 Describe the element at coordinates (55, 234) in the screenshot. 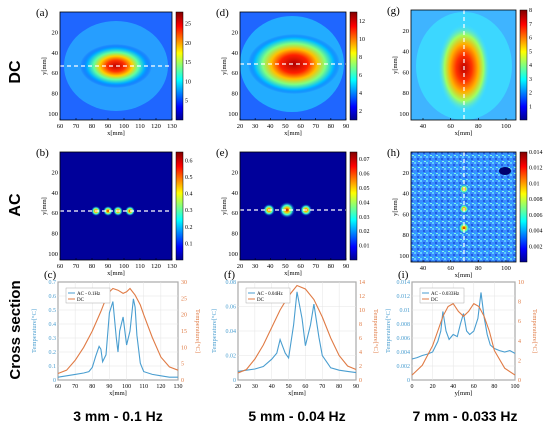

I see `heatmap-b-ytick-label: 80` at that location.